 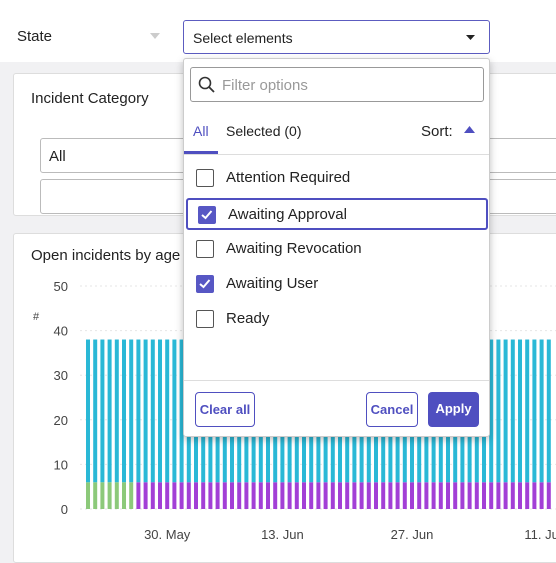 I want to click on tab: All, so click(x=201, y=131).